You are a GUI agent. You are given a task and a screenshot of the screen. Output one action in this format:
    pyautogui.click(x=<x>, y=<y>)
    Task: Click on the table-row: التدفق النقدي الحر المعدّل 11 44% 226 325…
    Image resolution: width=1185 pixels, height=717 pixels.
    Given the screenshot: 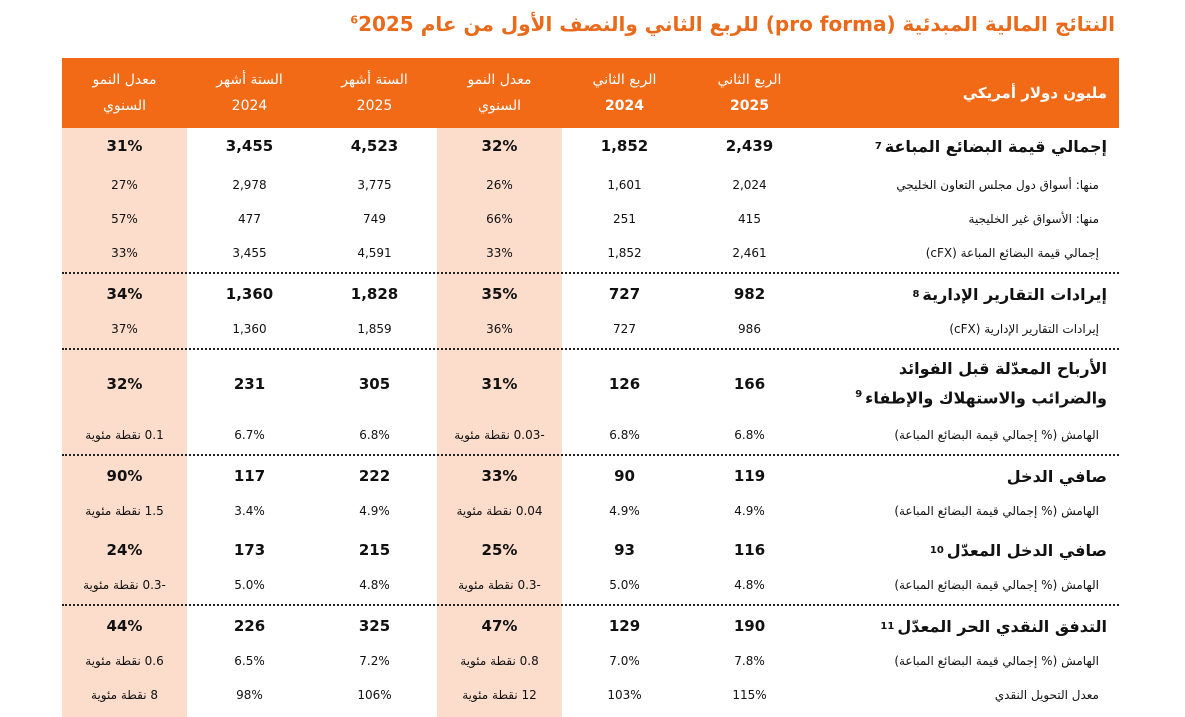 What is the action you would take?
    pyautogui.click(x=590, y=626)
    